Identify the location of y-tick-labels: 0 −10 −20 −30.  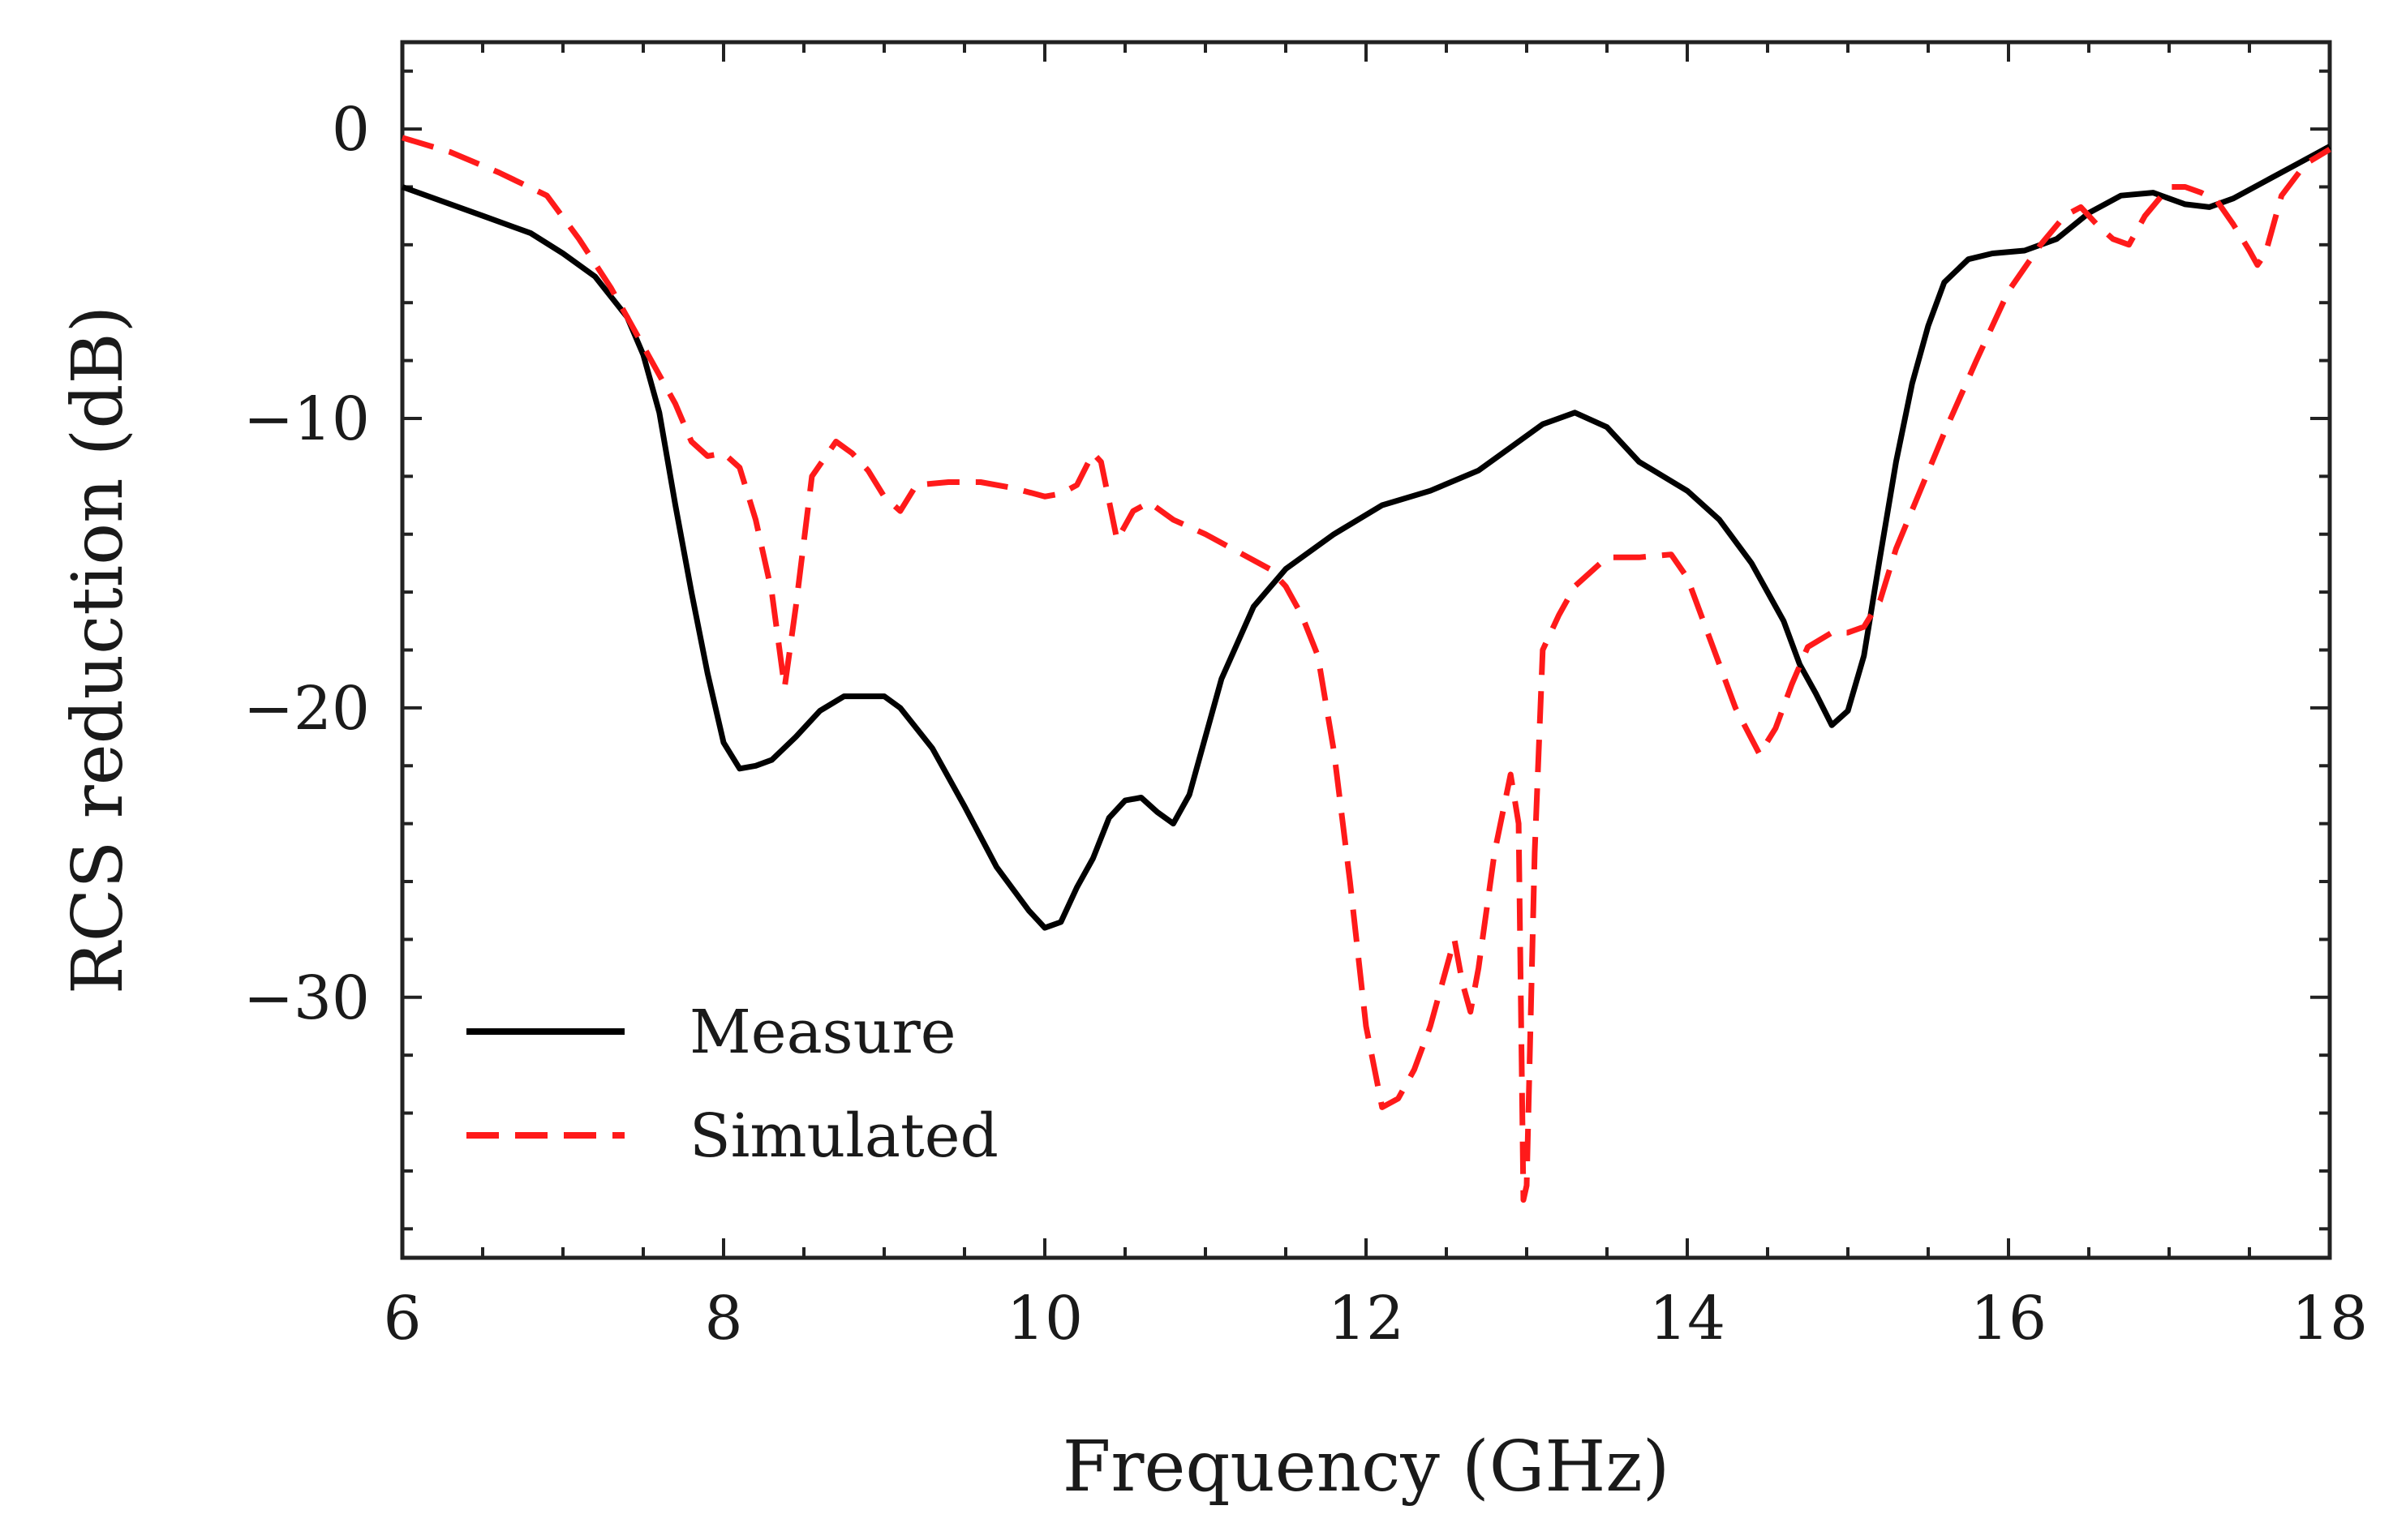
(306, 564).